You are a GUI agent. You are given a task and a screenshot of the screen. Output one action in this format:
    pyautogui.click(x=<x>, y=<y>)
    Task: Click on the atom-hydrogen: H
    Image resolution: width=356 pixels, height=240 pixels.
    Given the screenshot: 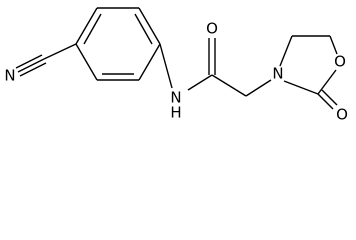 What is the action you would take?
    pyautogui.click(x=175, y=113)
    